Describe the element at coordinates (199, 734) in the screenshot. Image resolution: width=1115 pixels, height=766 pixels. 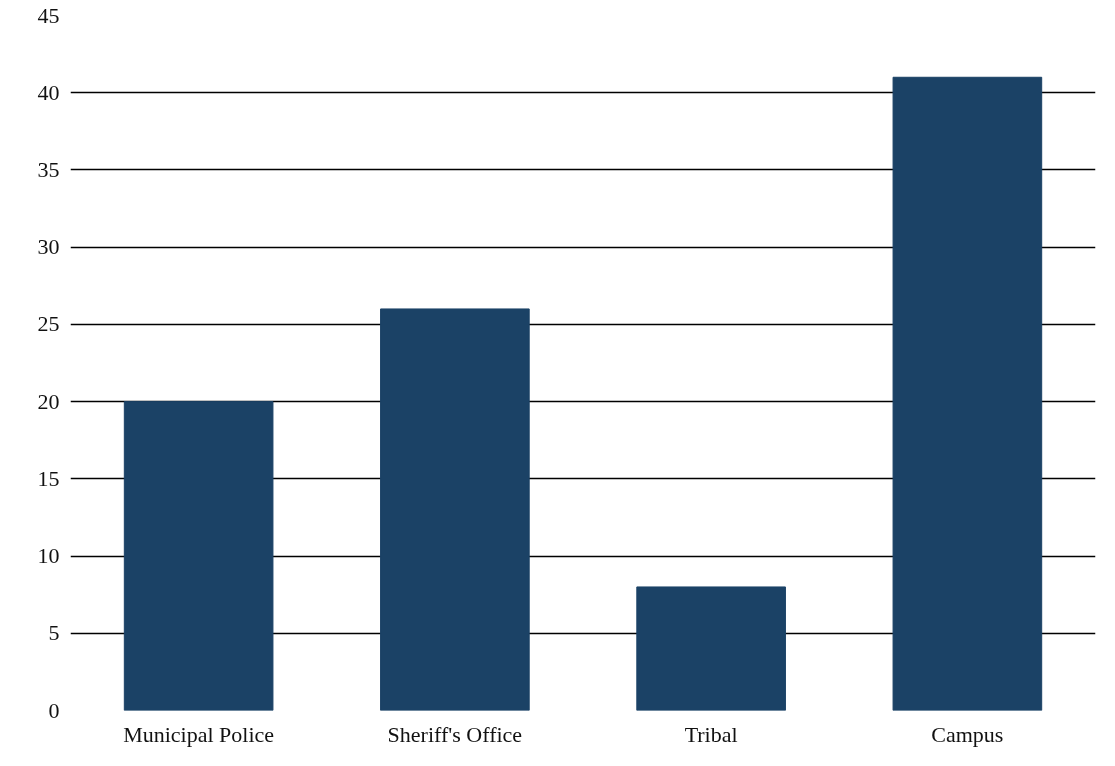
I see `x-tick-label: Municipal Police` at that location.